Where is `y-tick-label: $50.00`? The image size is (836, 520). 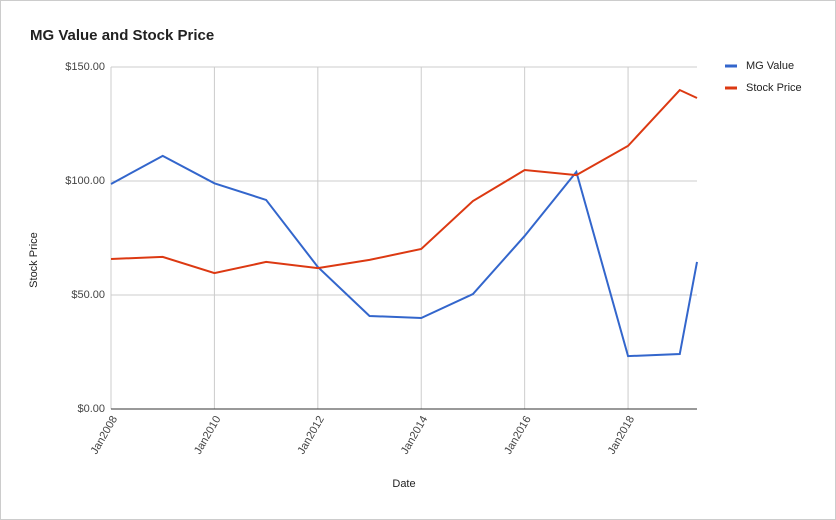
y-tick-label: $50.00 is located at coordinates (88, 295).